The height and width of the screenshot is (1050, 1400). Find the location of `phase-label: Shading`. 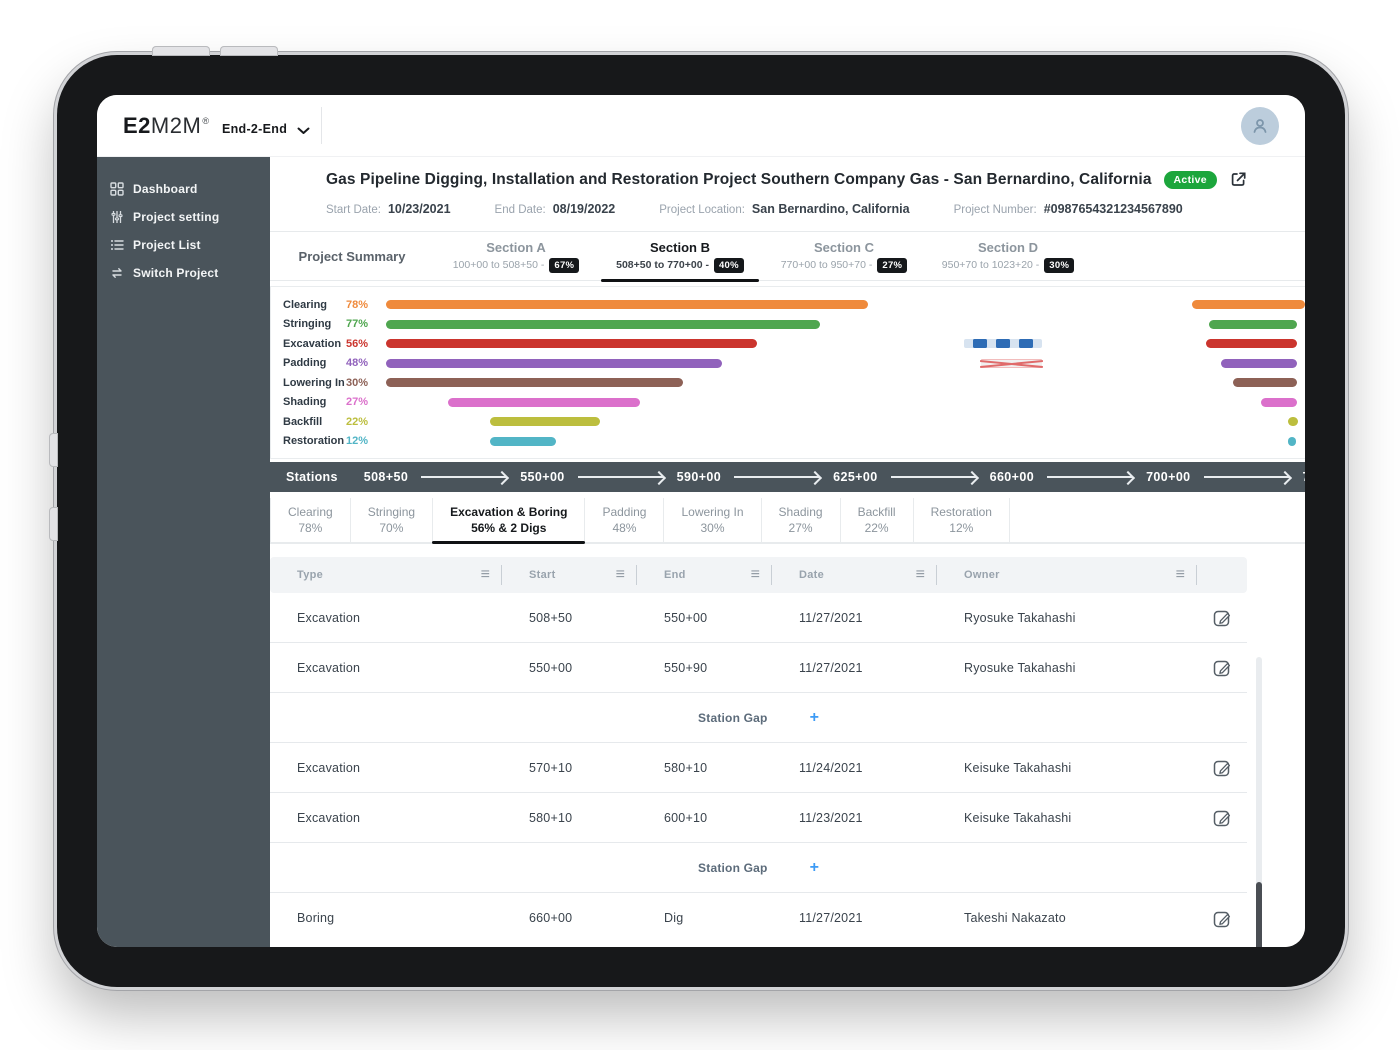

phase-label: Shading is located at coordinates (305, 402).